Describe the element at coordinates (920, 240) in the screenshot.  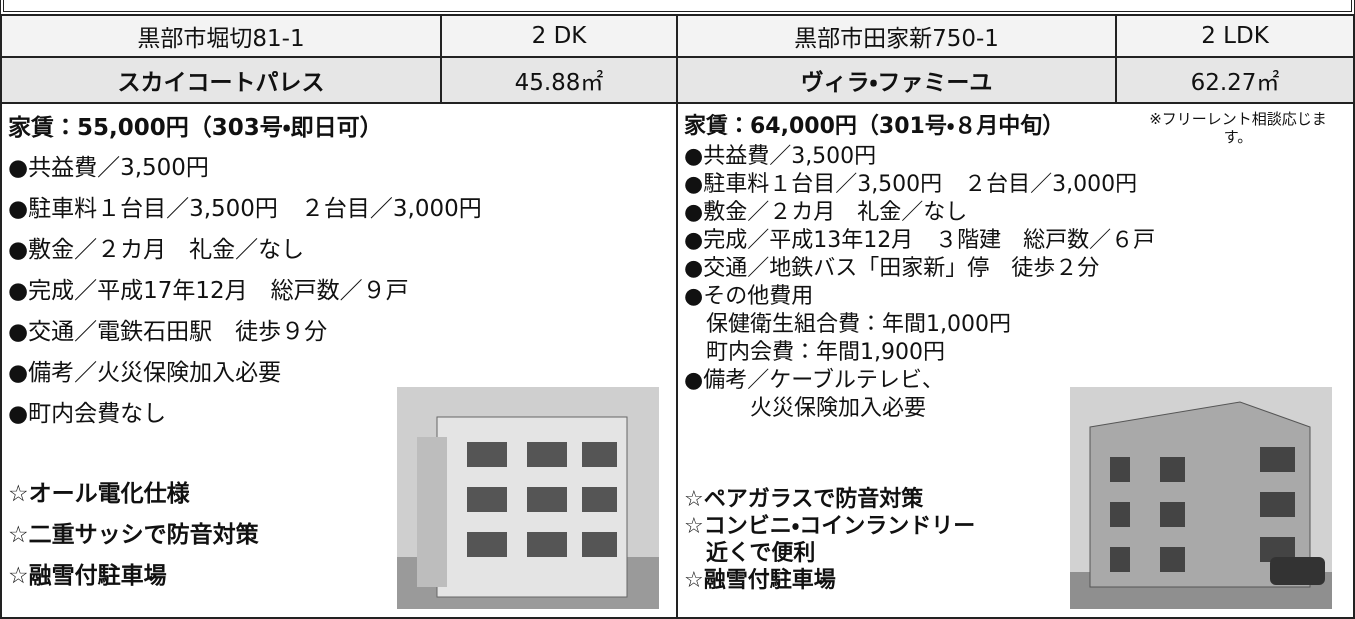
I see `detail-line: ●完成／平成13年12月 ３階建 総戸数／６戸` at that location.